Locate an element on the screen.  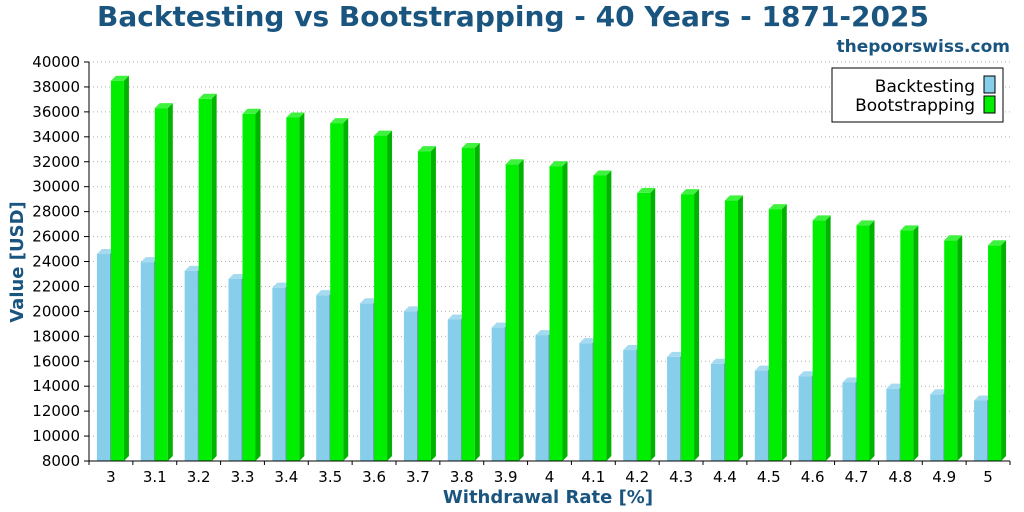
bar-bootstrapping-4.8 is located at coordinates (909, 343).